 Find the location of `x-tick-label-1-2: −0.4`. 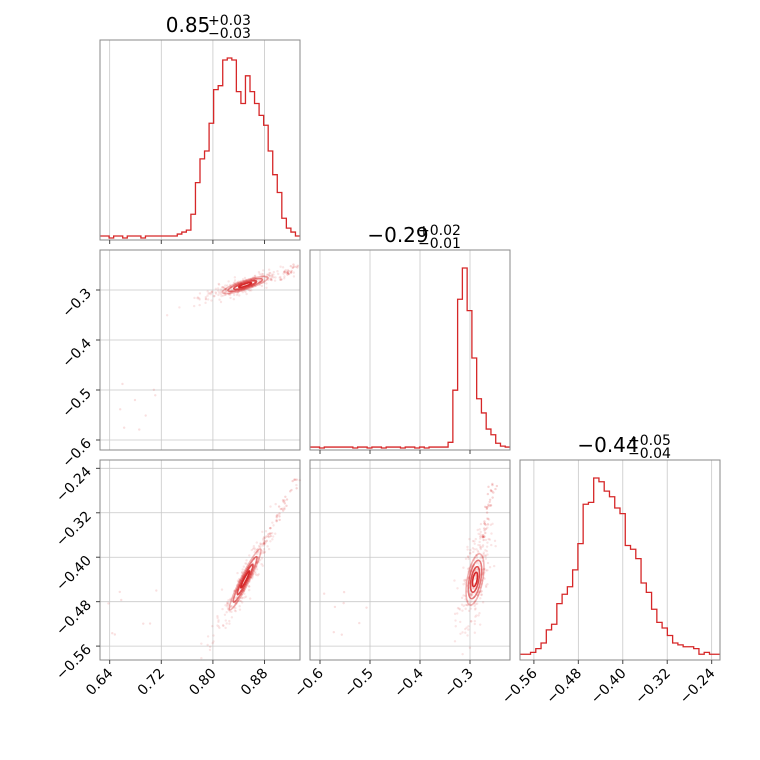

x-tick-label-1-2: −0.4 is located at coordinates (408, 682).